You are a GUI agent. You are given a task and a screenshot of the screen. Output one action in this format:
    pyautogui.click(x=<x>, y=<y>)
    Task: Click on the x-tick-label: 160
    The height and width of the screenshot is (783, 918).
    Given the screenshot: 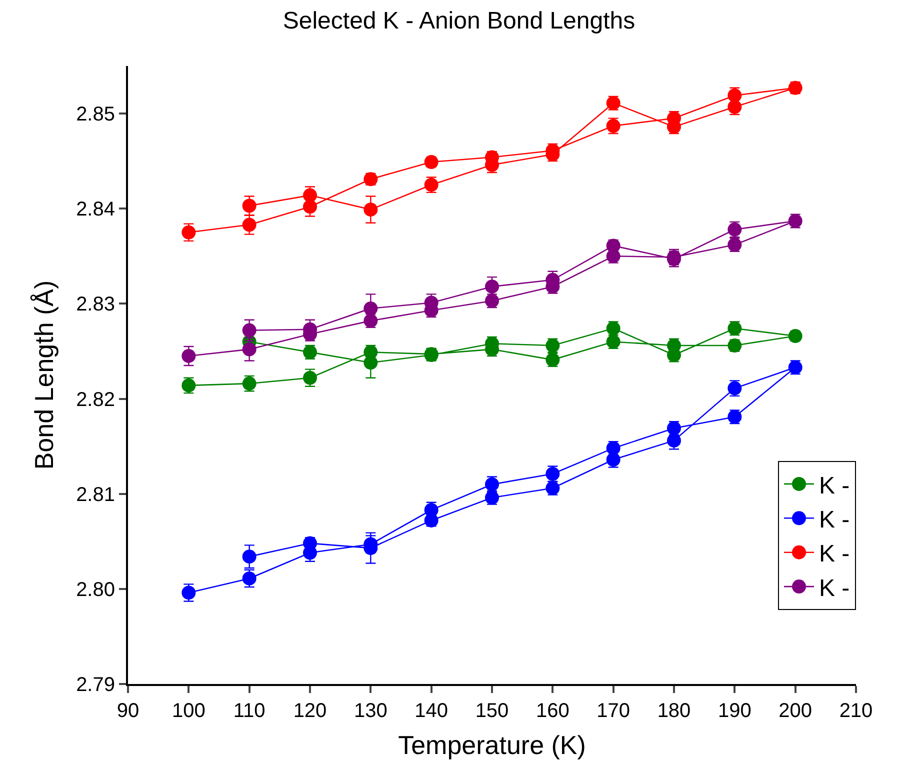 What is the action you would take?
    pyautogui.click(x=553, y=711)
    